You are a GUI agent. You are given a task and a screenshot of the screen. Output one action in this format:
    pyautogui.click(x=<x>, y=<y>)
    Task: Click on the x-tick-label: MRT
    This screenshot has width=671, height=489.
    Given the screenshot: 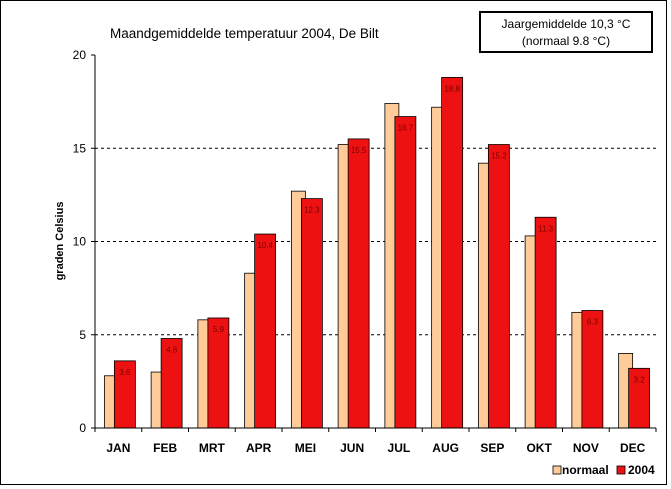 What is the action you would take?
    pyautogui.click(x=212, y=448)
    